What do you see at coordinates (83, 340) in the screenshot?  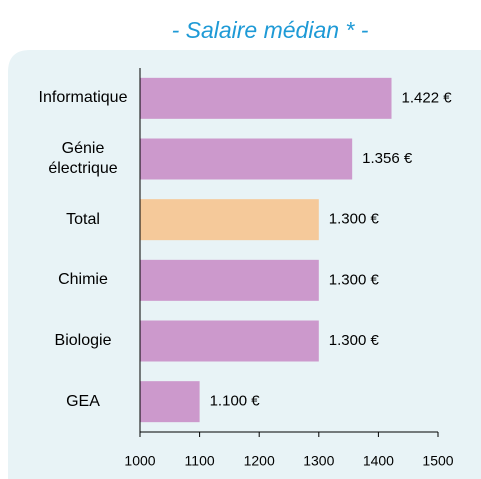 I see `y-tick-label: Biologie` at bounding box center [83, 340].